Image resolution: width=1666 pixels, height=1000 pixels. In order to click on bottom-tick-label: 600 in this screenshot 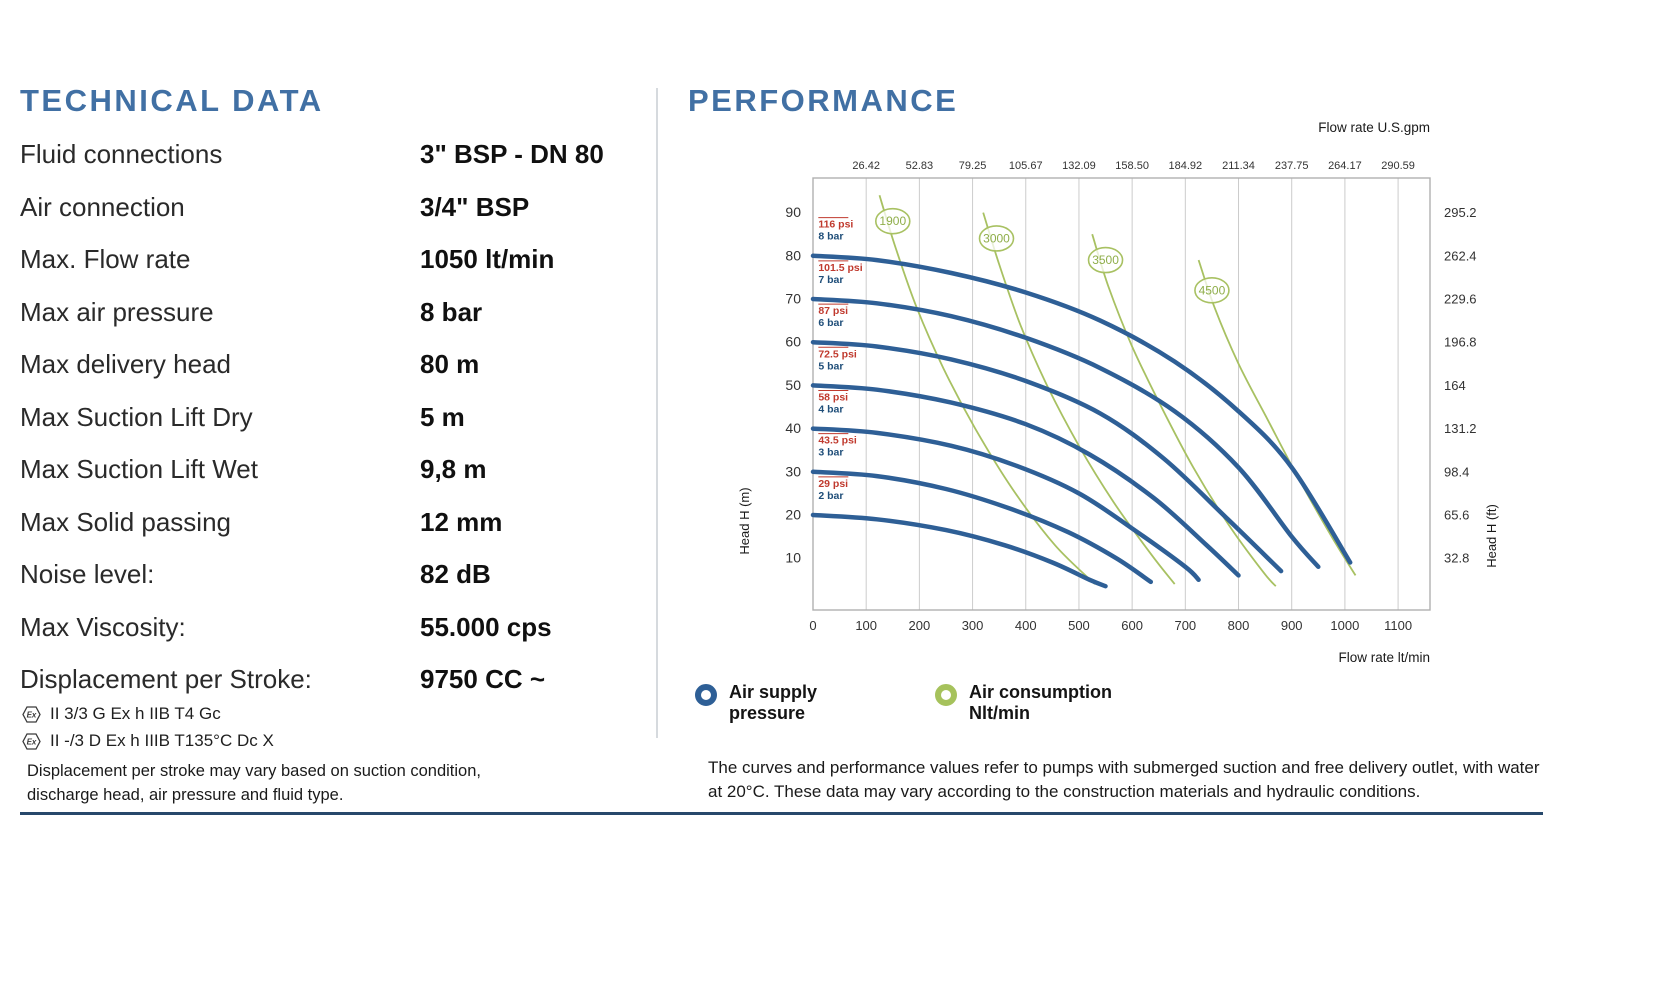, I will do `click(1132, 625)`.